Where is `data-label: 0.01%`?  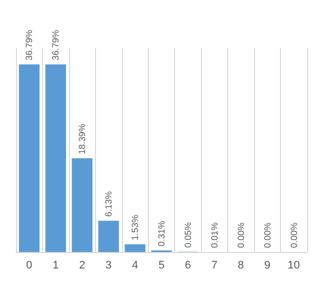
data-label: 0.01% is located at coordinates (214, 235).